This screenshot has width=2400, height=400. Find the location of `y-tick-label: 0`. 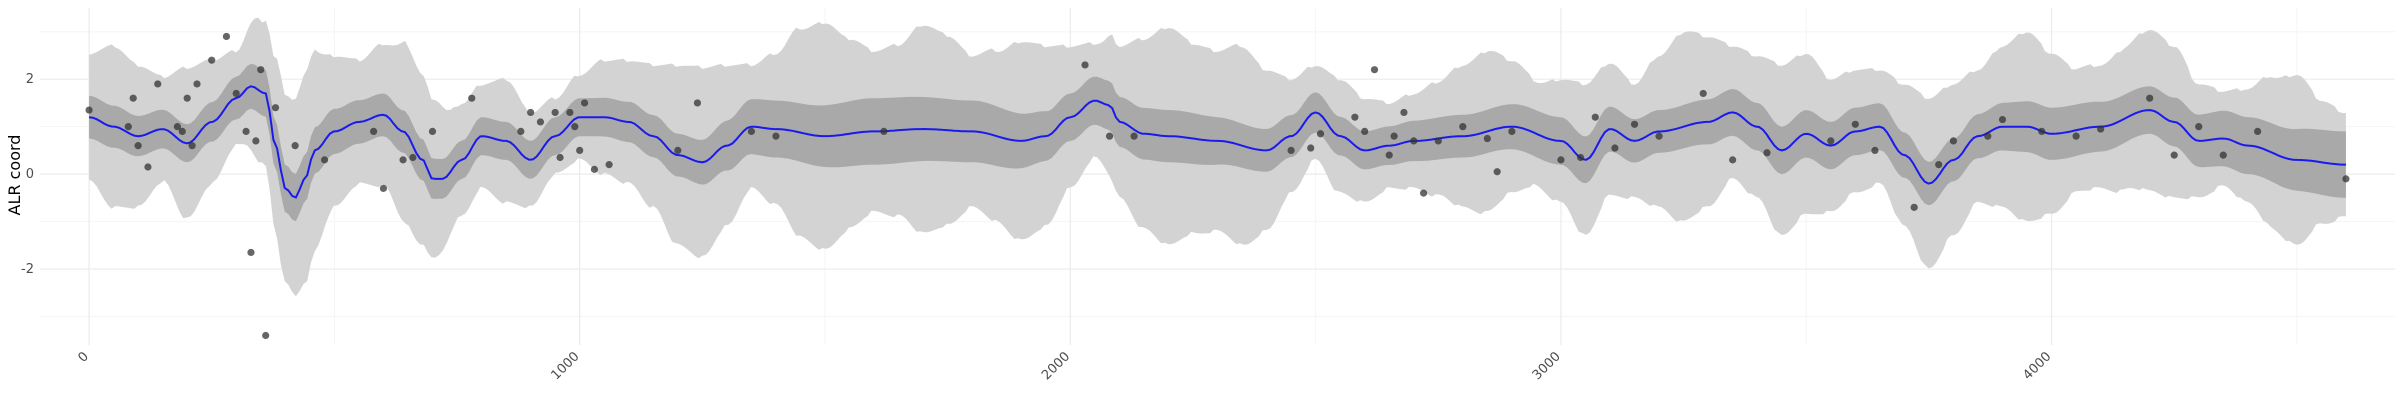

y-tick-label: 0 is located at coordinates (30, 174).